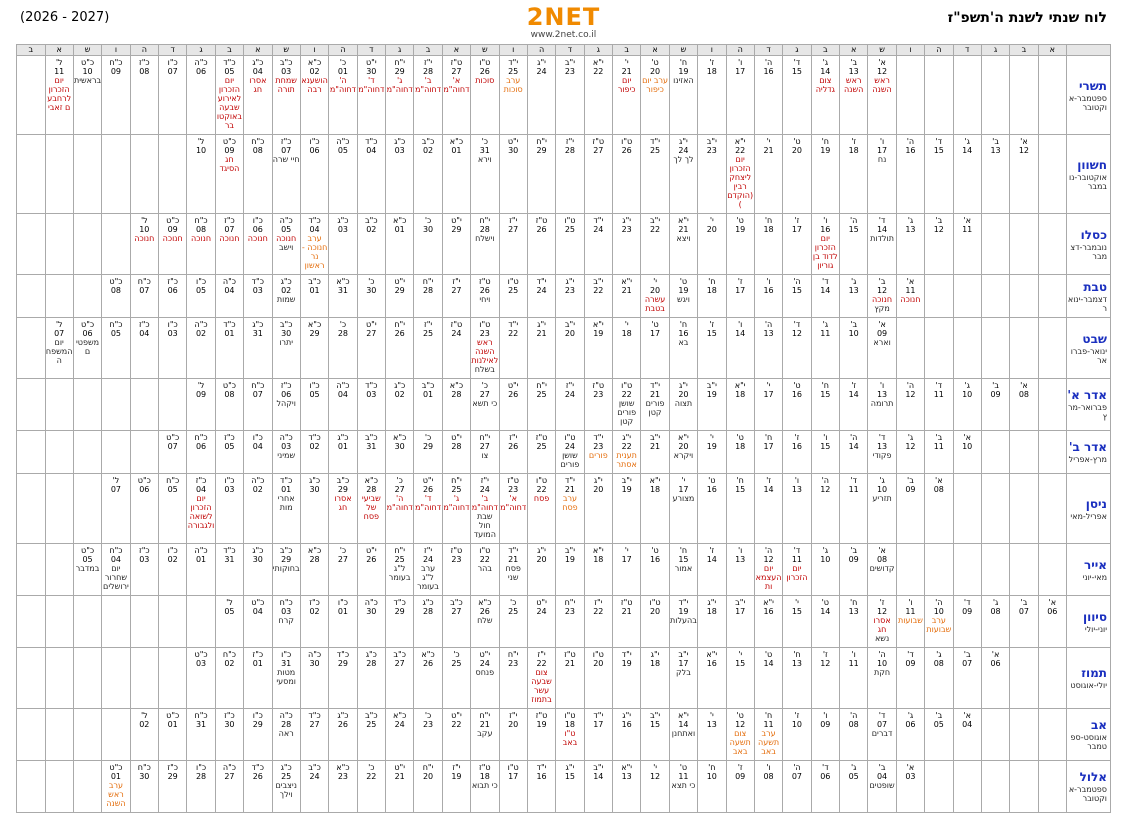 The width and height of the screenshot is (1127, 813). What do you see at coordinates (854, 385) in the screenshot?
I see `hebrew-date: ז'` at bounding box center [854, 385].